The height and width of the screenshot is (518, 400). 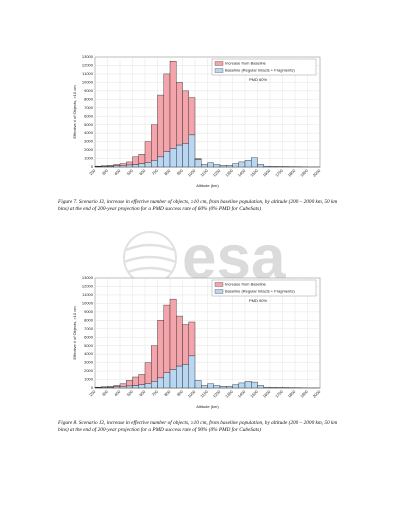 I want to click on y-tick-label: 3000, so click(x=89, y=362).